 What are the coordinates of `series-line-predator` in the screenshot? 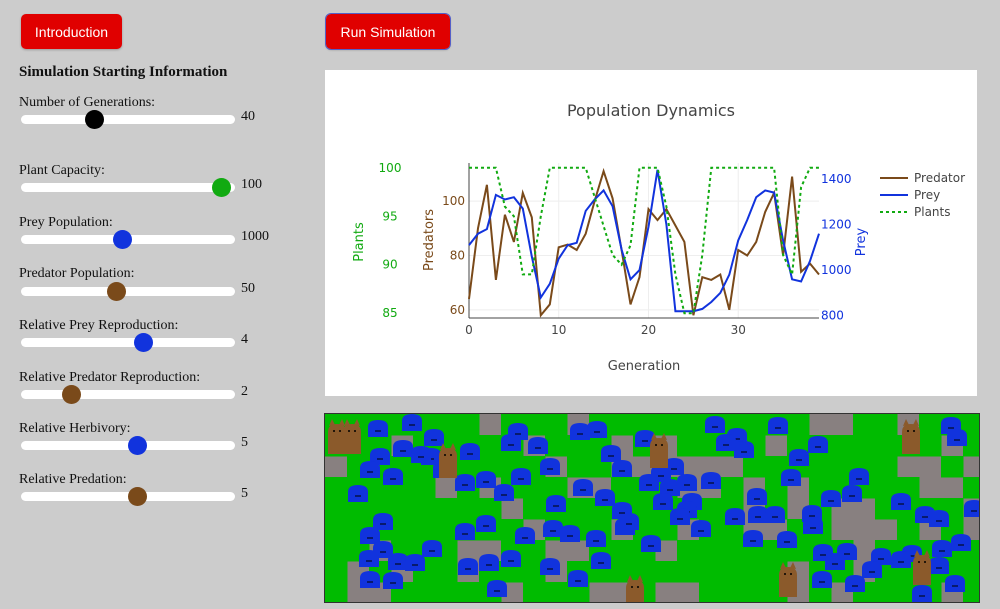 It's located at (644, 242).